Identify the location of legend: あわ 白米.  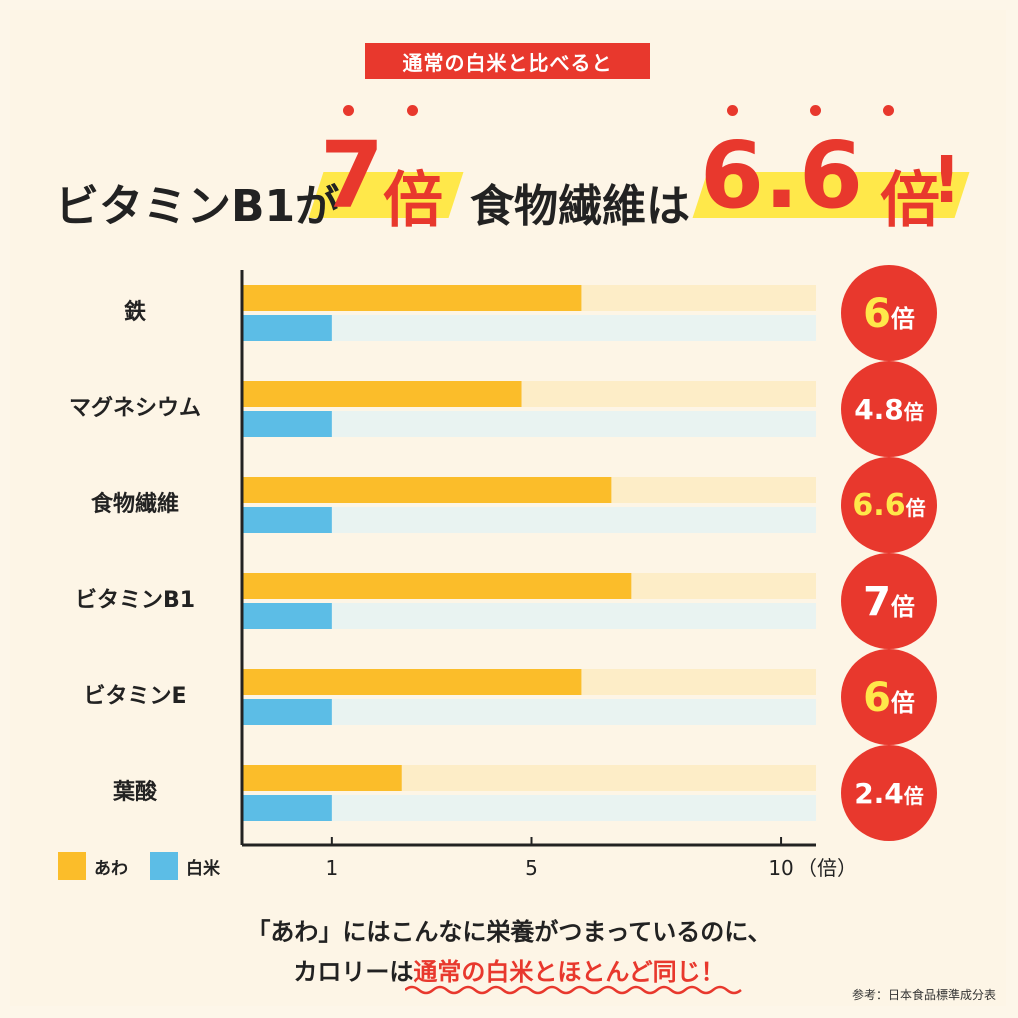
(146, 866).